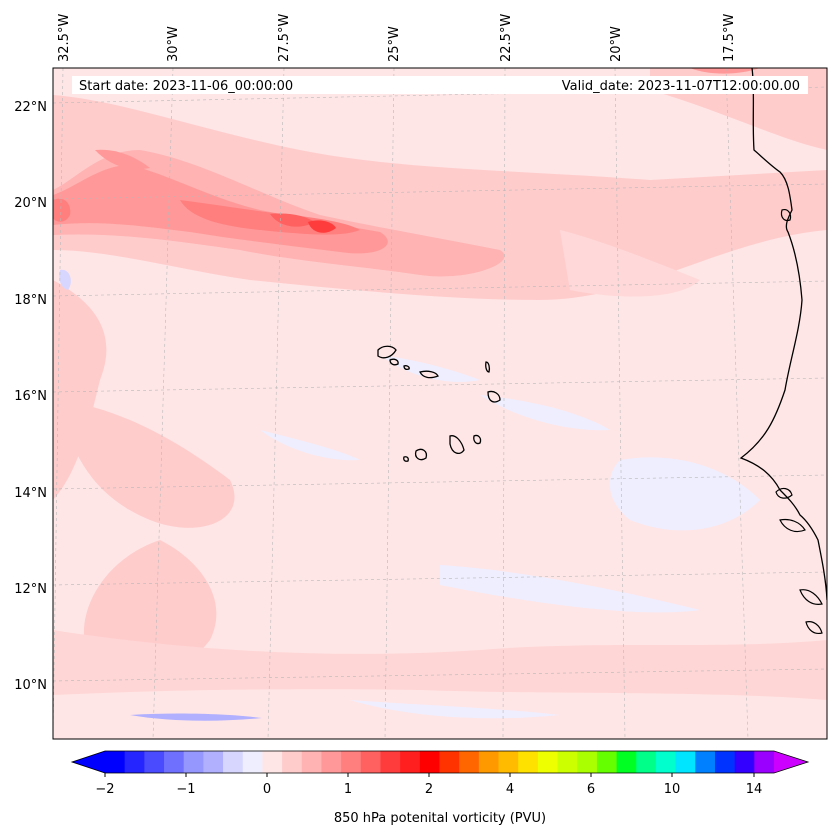  Describe the element at coordinates (284, 38) in the screenshot. I see `lon-label: 27.5°W` at that location.